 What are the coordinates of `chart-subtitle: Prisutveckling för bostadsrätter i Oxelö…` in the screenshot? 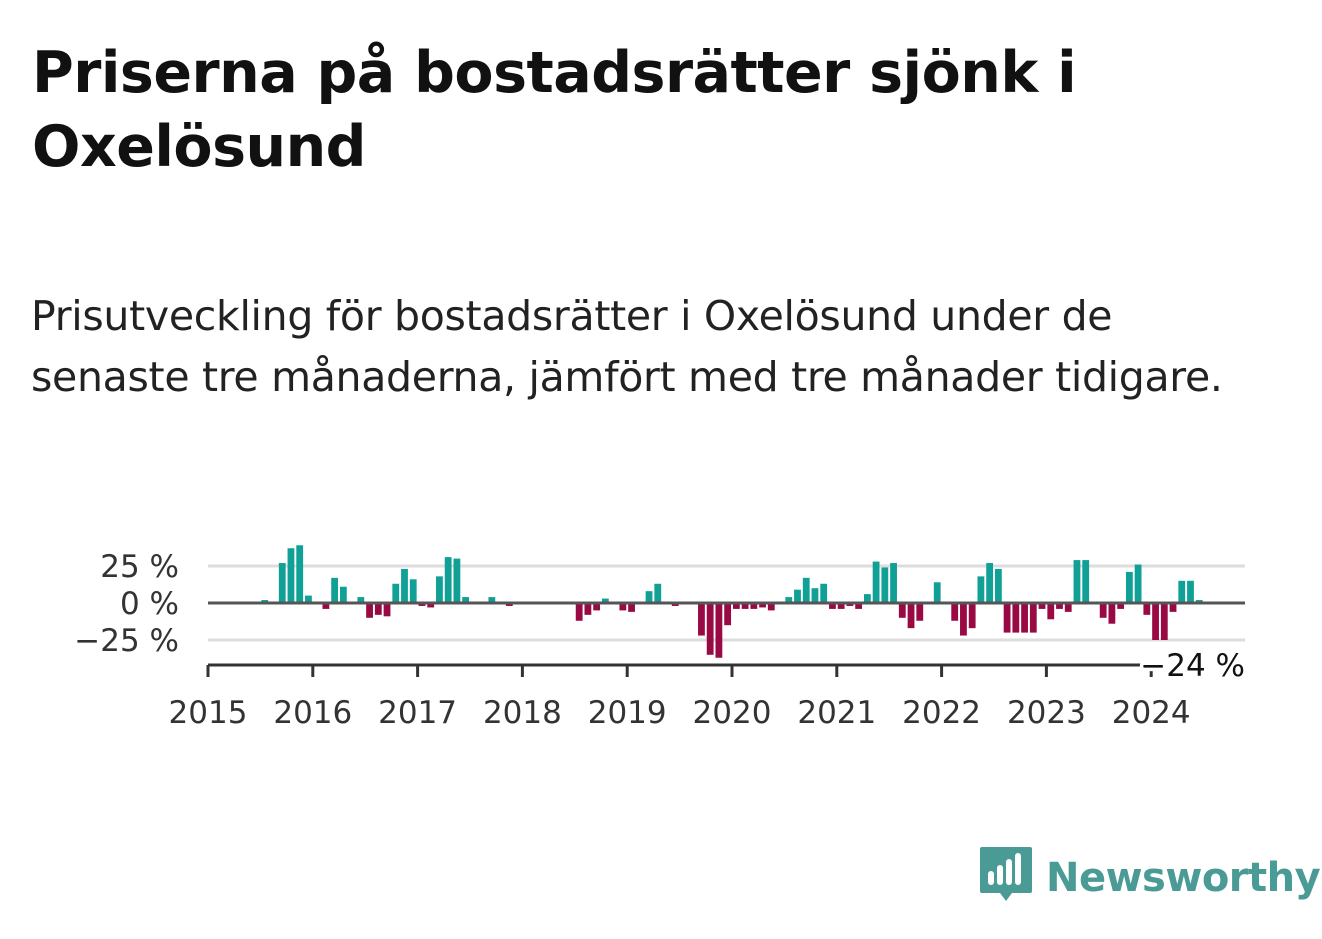 It's located at (627, 346).